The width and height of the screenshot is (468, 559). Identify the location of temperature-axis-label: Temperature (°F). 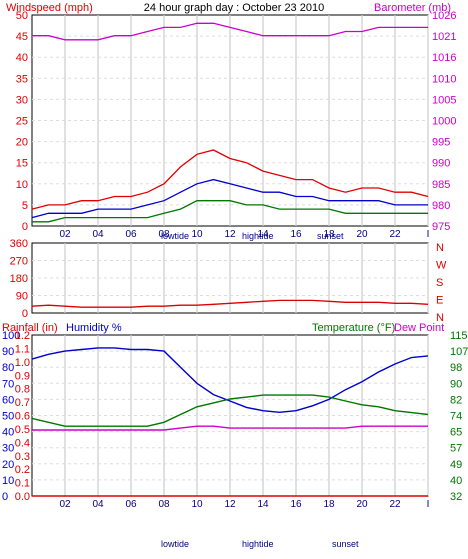
(353, 328).